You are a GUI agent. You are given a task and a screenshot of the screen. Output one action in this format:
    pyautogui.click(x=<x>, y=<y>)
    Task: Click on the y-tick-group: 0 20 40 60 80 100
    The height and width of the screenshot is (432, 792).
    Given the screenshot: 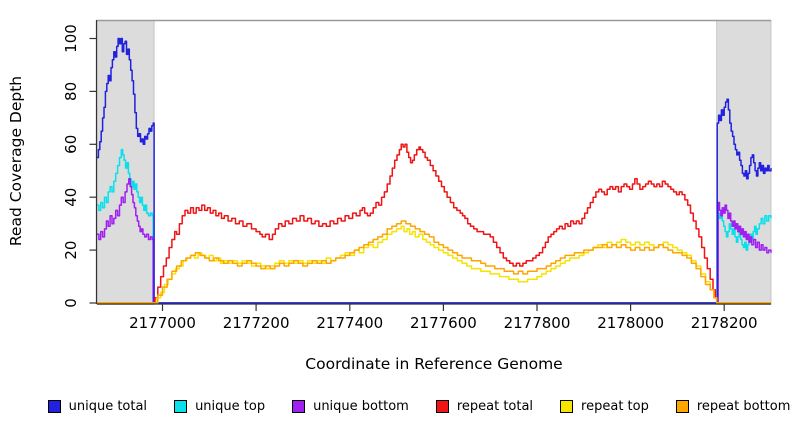 What is the action you would take?
    pyautogui.click(x=79, y=166)
    